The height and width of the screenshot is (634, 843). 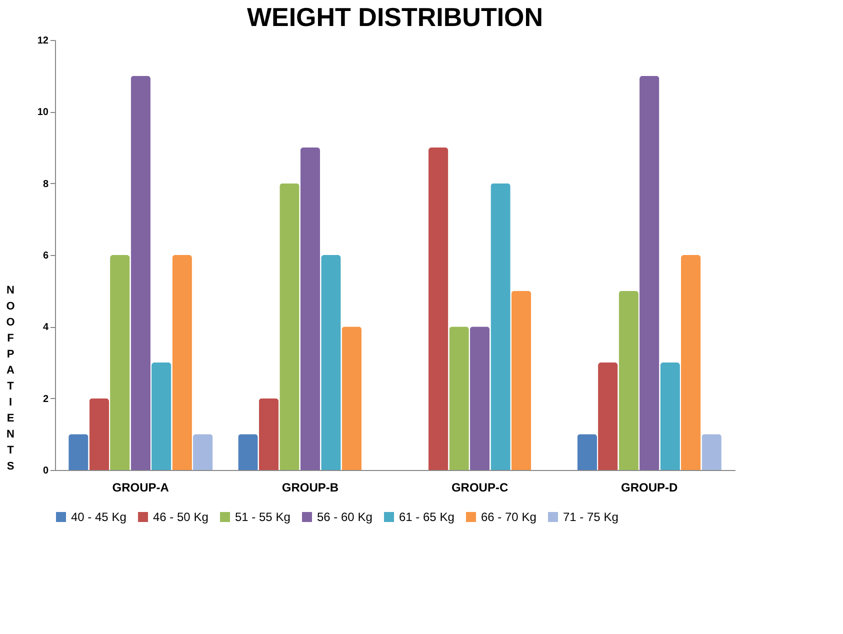 What do you see at coordinates (508, 517) in the screenshot?
I see `legend-label: 66 - 70 Kg` at bounding box center [508, 517].